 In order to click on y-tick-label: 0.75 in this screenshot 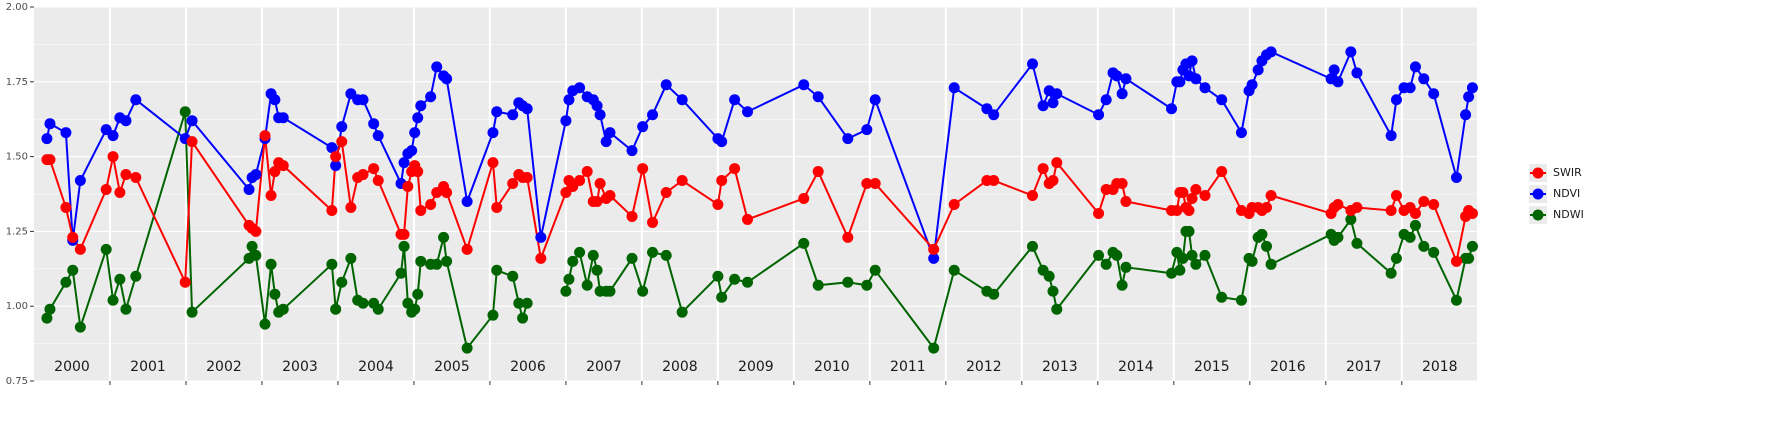, I will do `click(17, 381)`.